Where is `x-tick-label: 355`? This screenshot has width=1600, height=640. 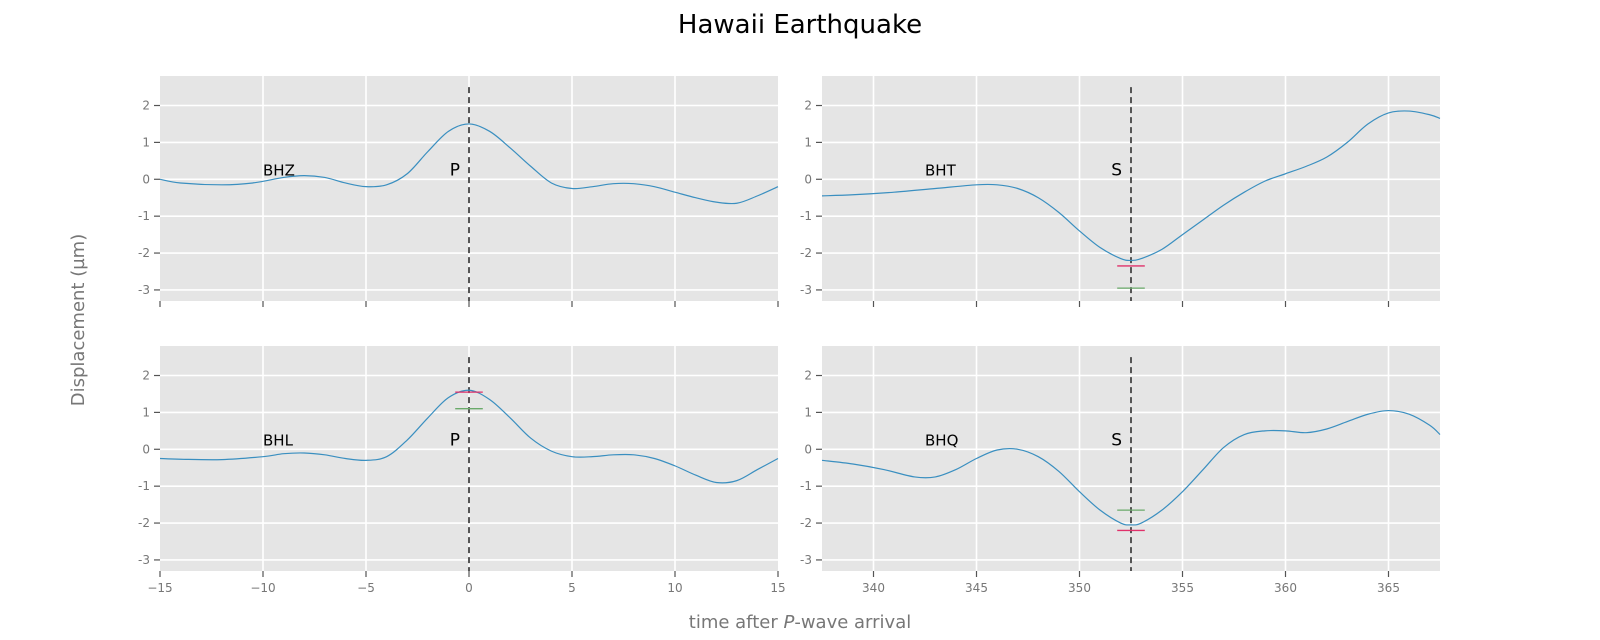 x-tick-label: 355 is located at coordinates (1182, 588).